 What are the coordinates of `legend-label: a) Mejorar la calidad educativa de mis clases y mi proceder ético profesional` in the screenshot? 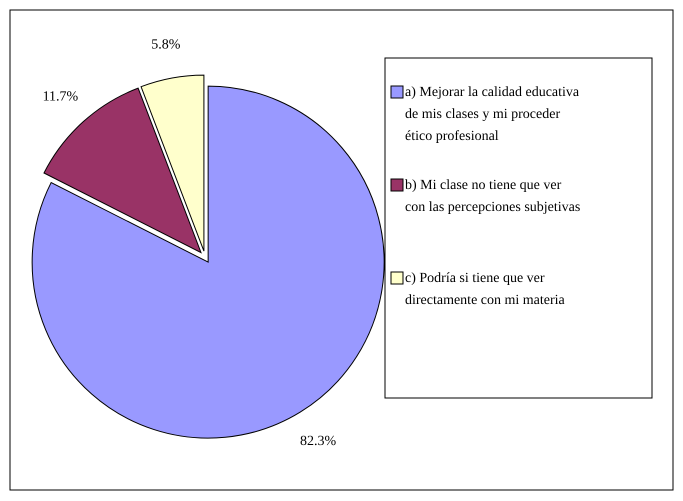 It's located at (492, 114).